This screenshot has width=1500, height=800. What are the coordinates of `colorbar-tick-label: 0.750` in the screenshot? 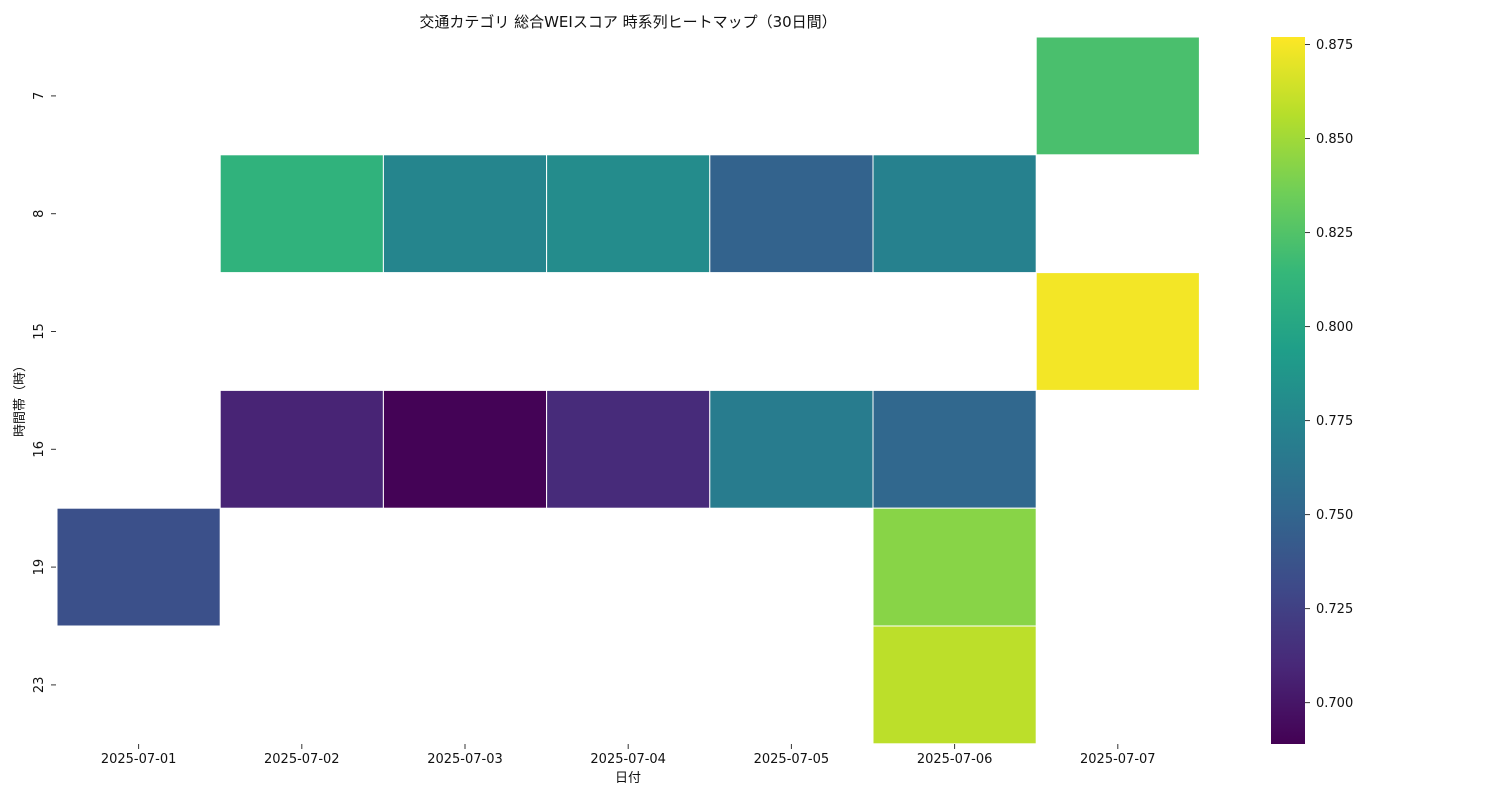 It's located at (1334, 515).